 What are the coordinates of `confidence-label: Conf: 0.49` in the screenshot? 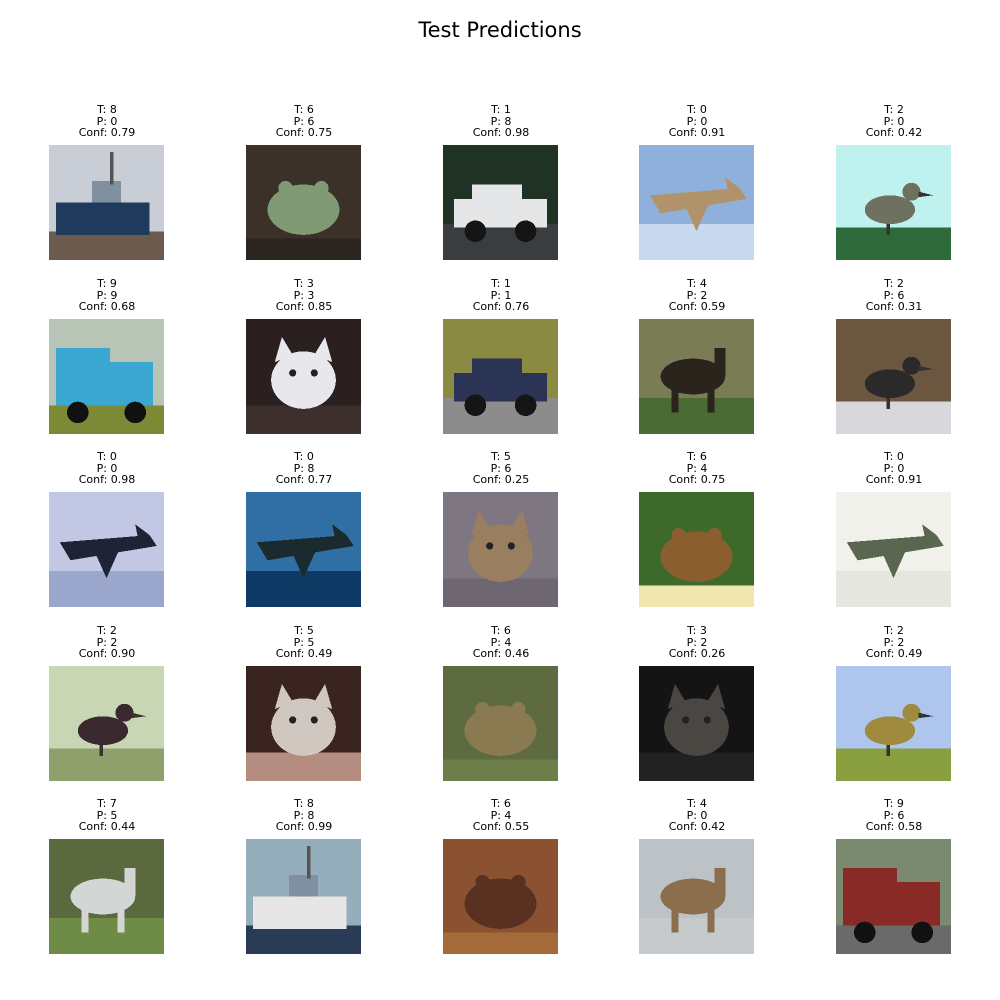 It's located at (304, 653).